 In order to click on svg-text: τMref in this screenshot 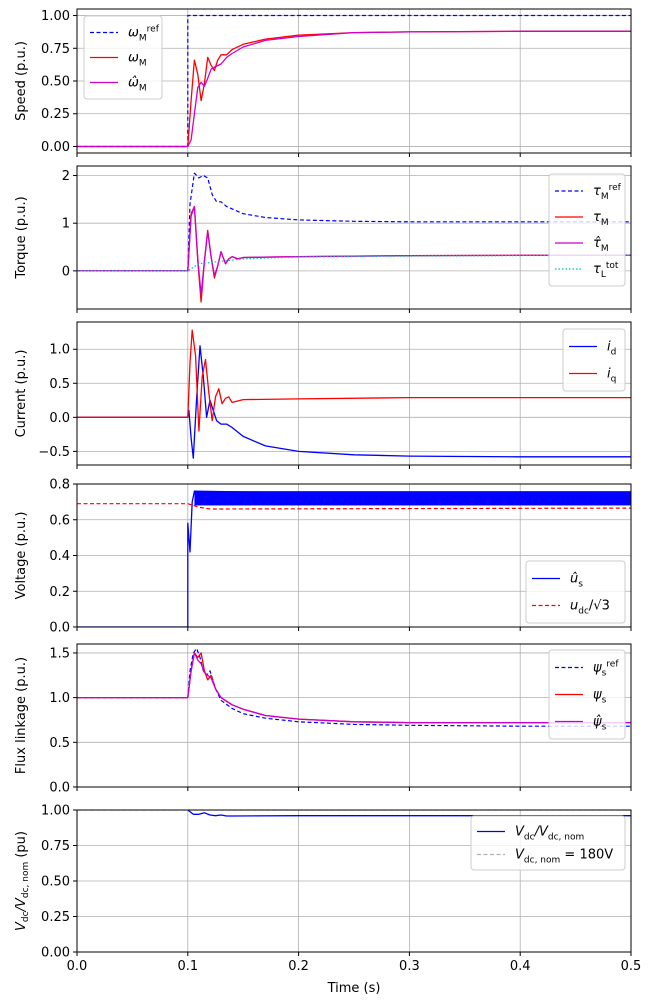, I will do `click(607, 192)`.